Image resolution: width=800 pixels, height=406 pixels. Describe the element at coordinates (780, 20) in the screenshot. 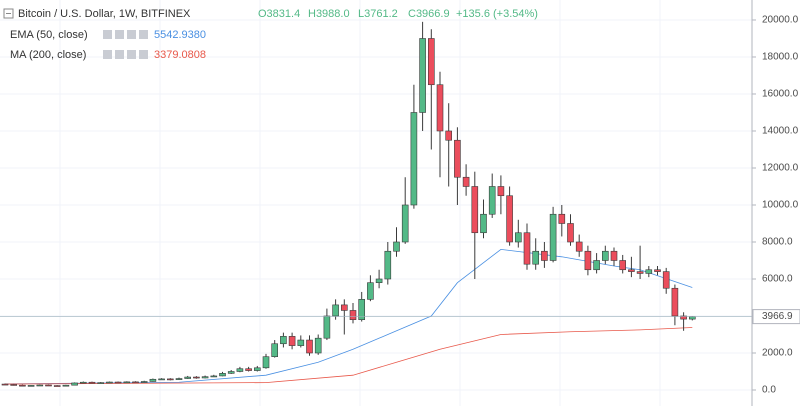

I see `y-tick-label: 20000.0` at that location.